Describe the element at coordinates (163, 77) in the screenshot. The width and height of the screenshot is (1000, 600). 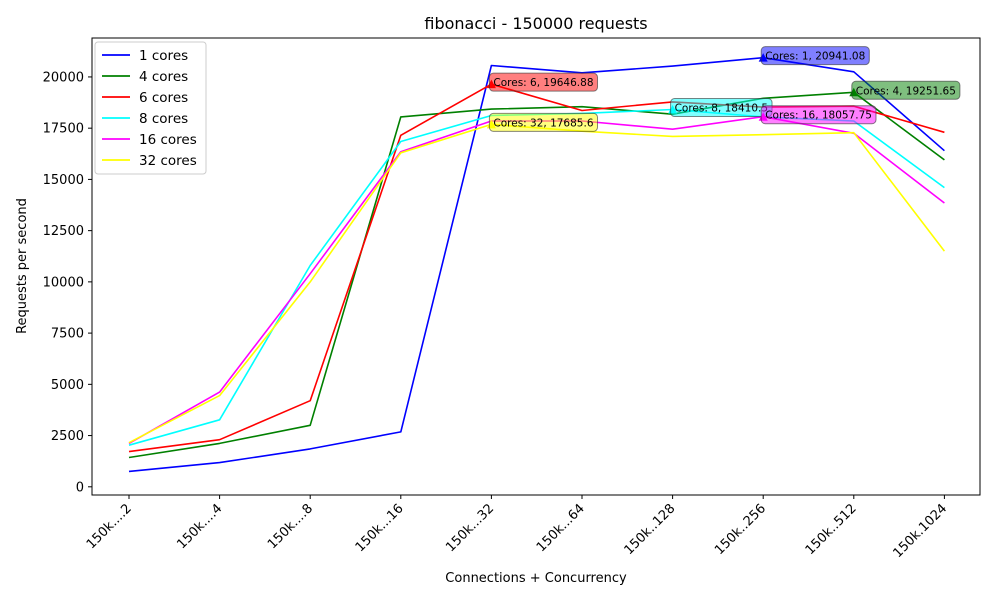
I see `legend-label: 4 cores` at that location.